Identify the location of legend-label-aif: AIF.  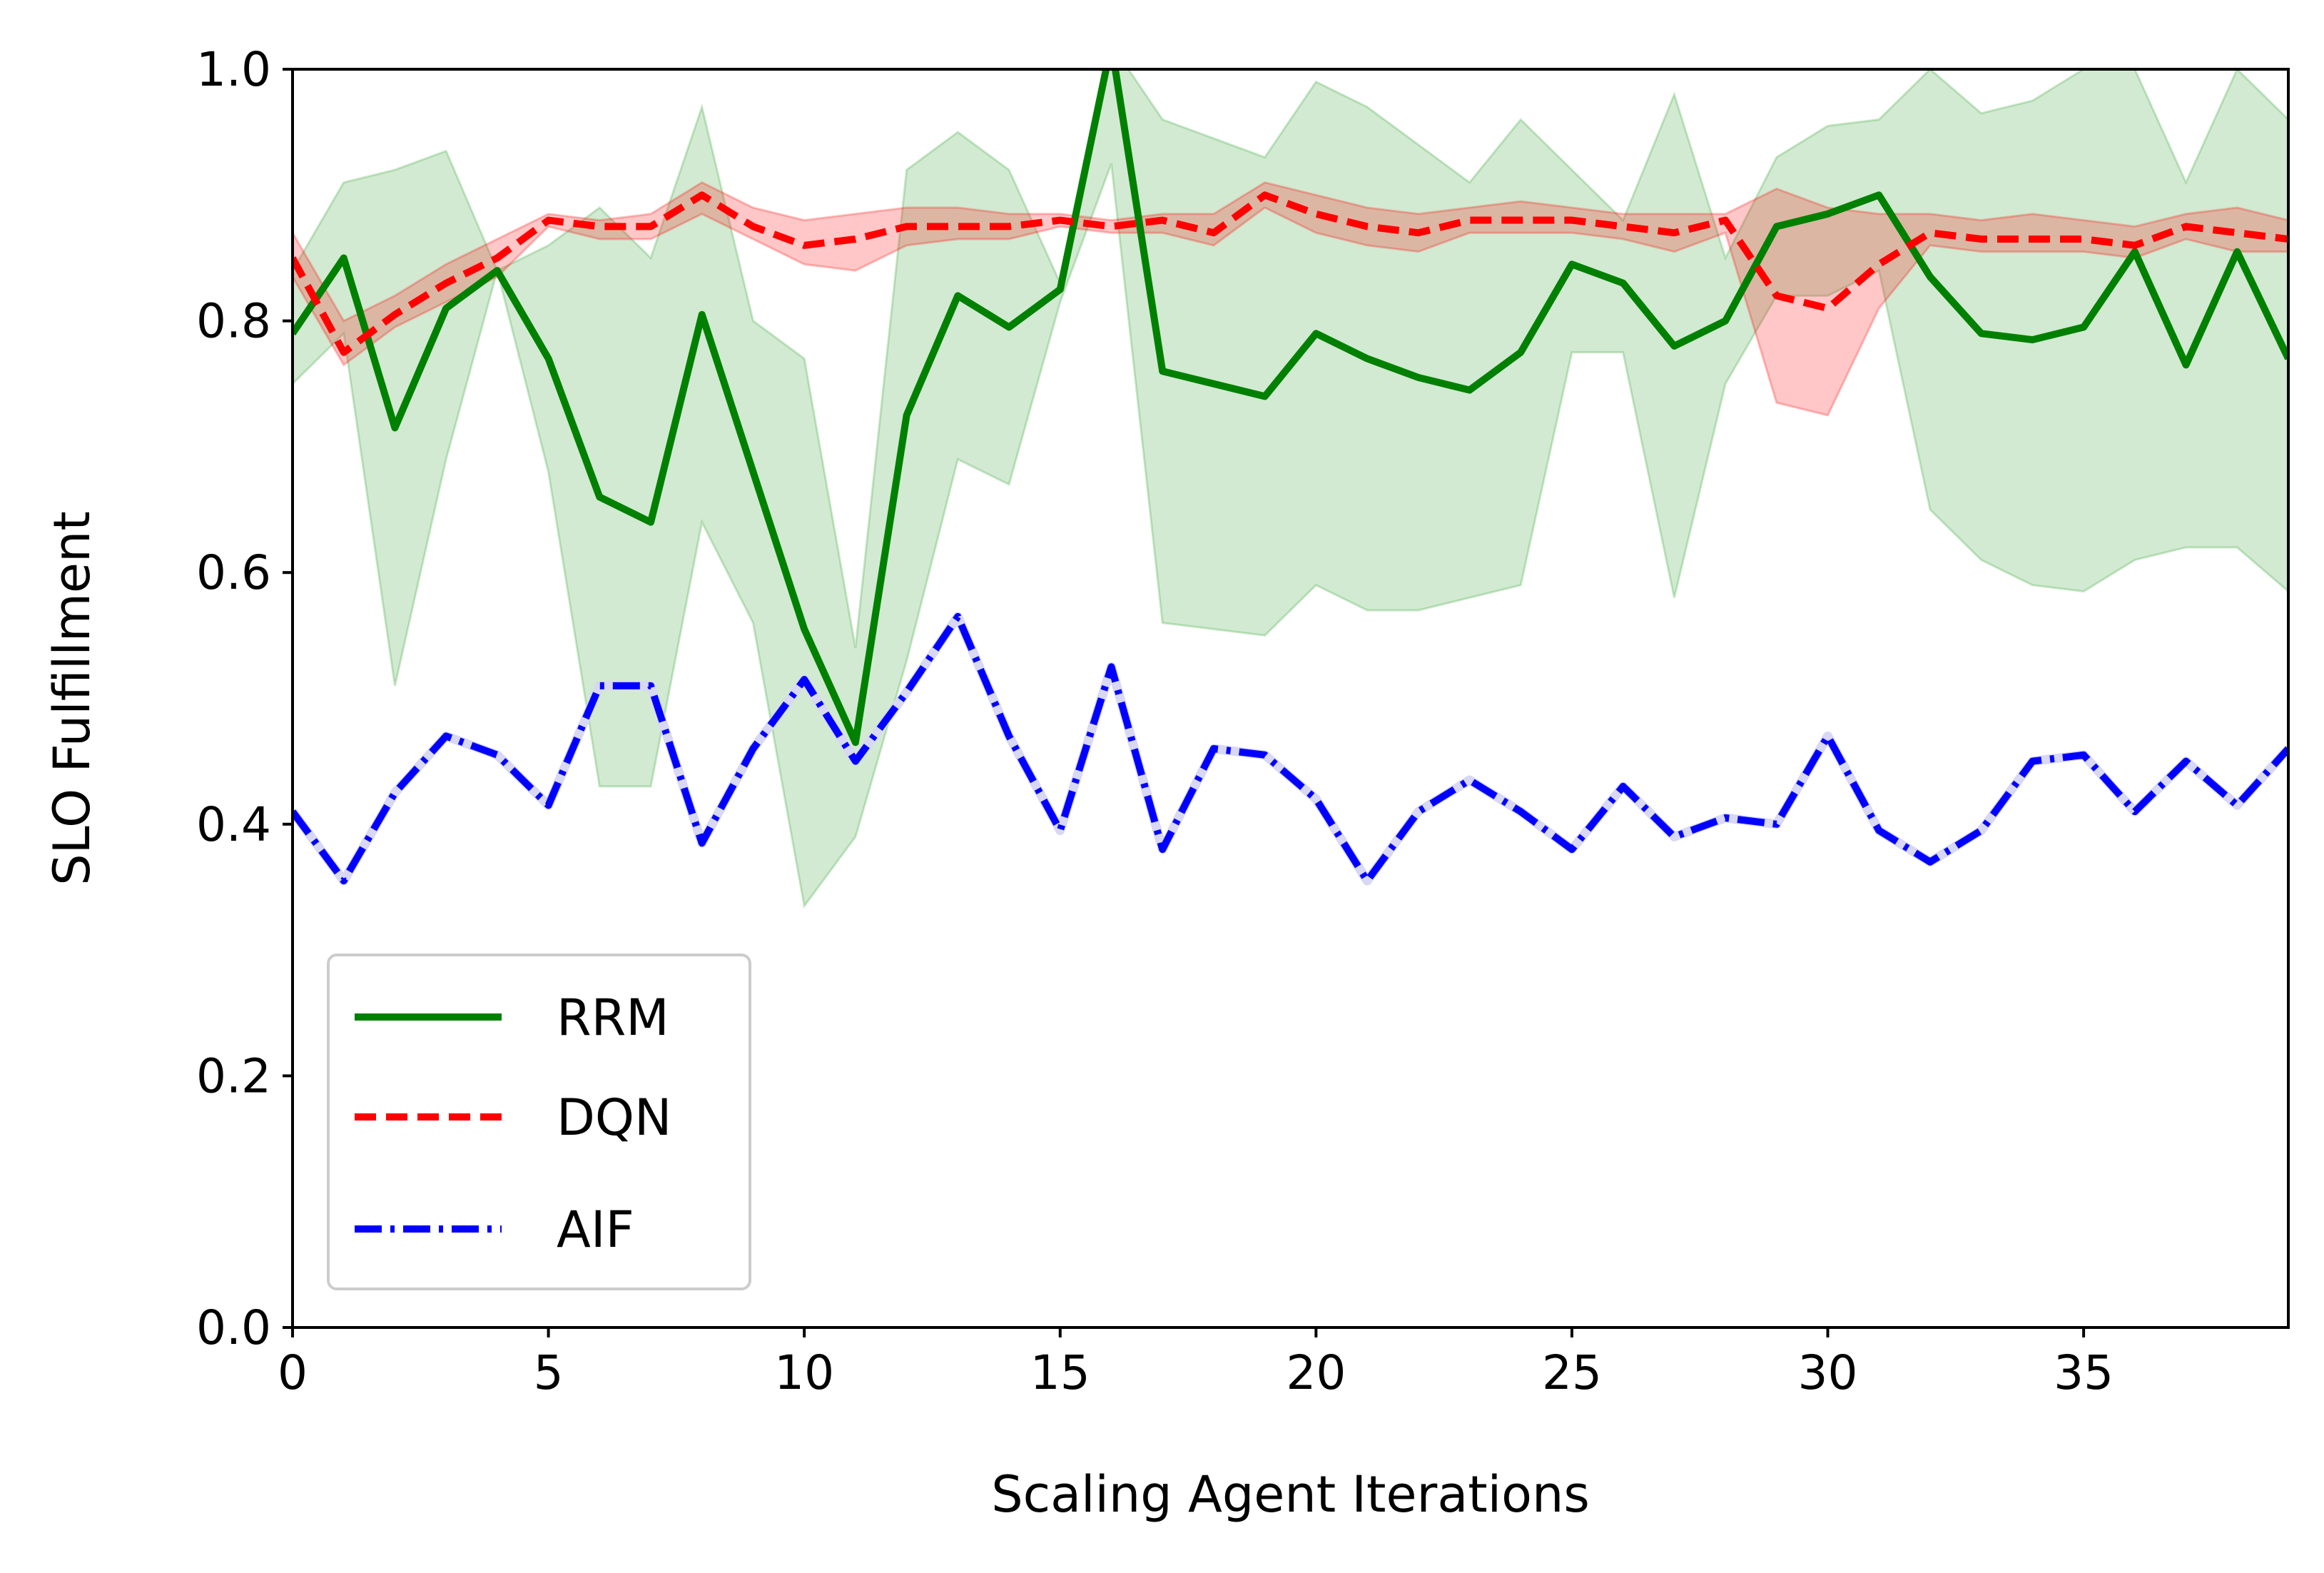
(595, 1229).